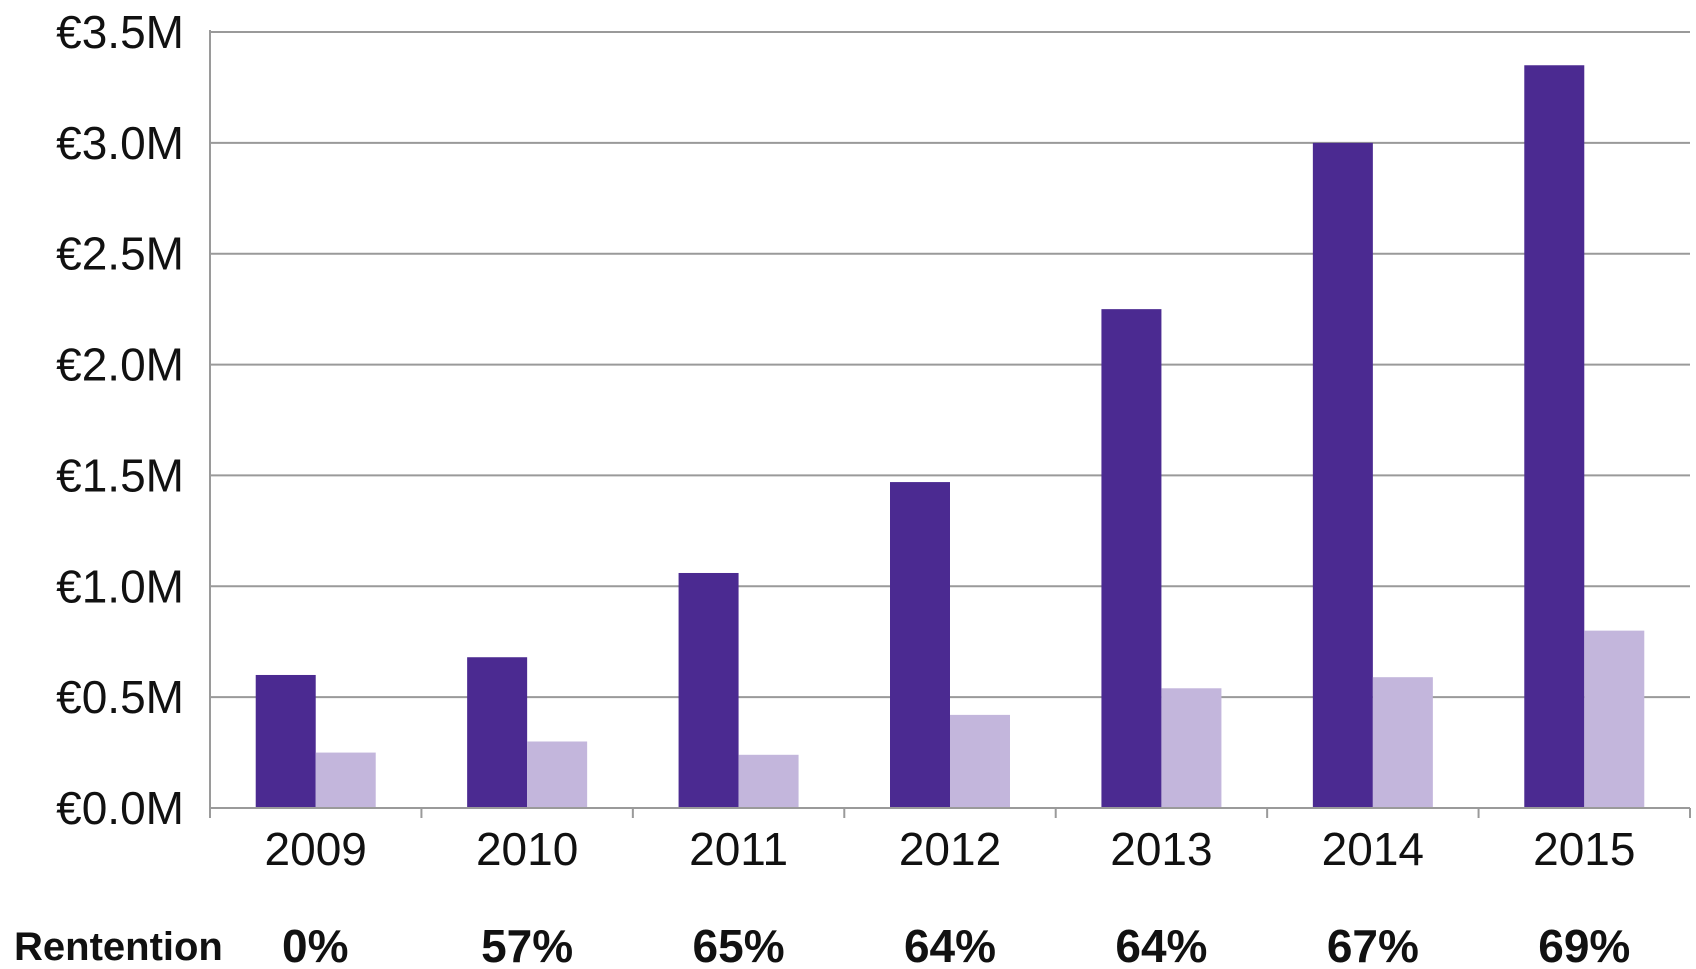 This screenshot has height=969, width=1696. I want to click on retention-value: 0%, so click(315, 944).